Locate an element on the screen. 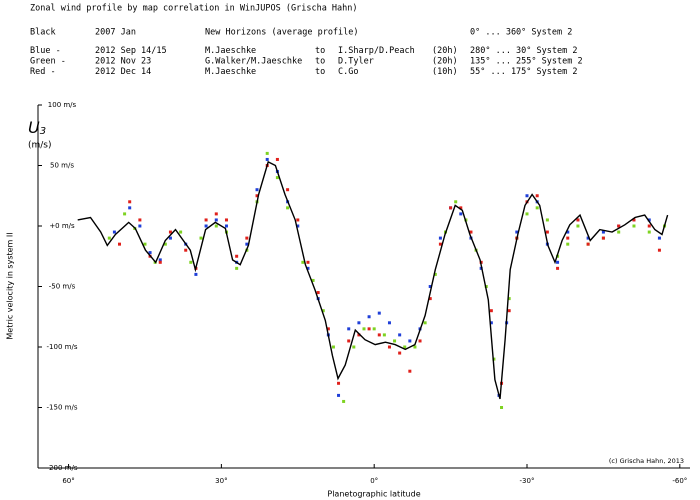 This screenshot has width=700, height=500. header-cell: 55° ... 175° System 2 is located at coordinates (523, 72).